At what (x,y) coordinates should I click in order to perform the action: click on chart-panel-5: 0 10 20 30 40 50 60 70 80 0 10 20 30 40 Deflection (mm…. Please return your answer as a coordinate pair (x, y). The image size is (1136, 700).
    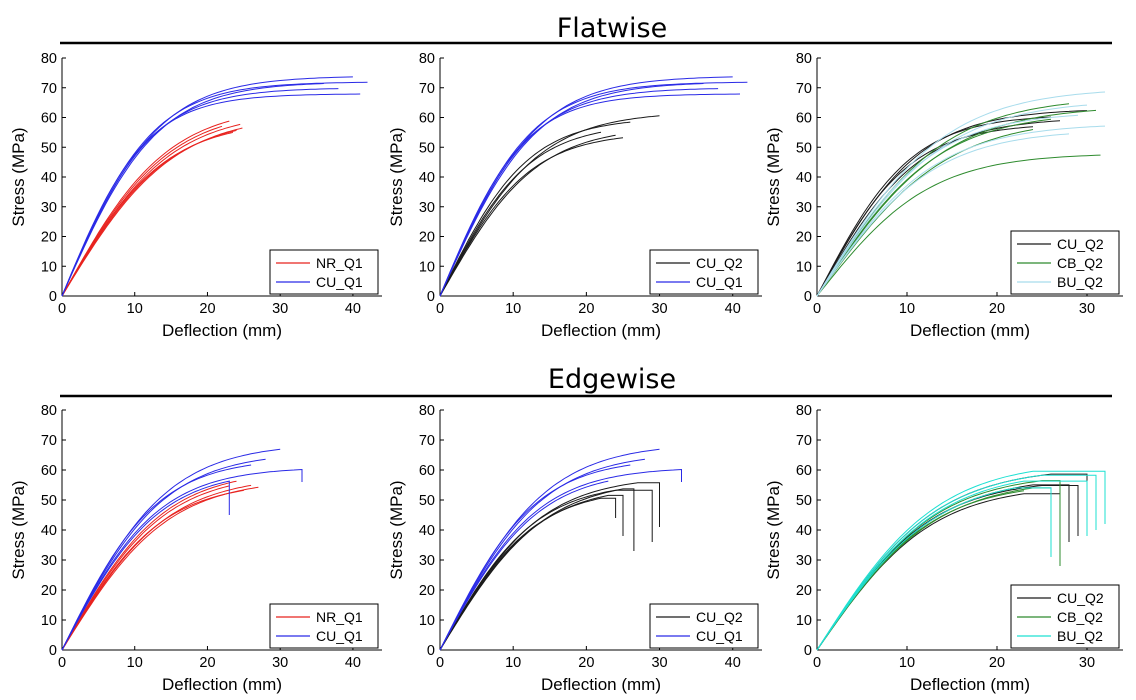
    Looking at the image, I should click on (574, 548).